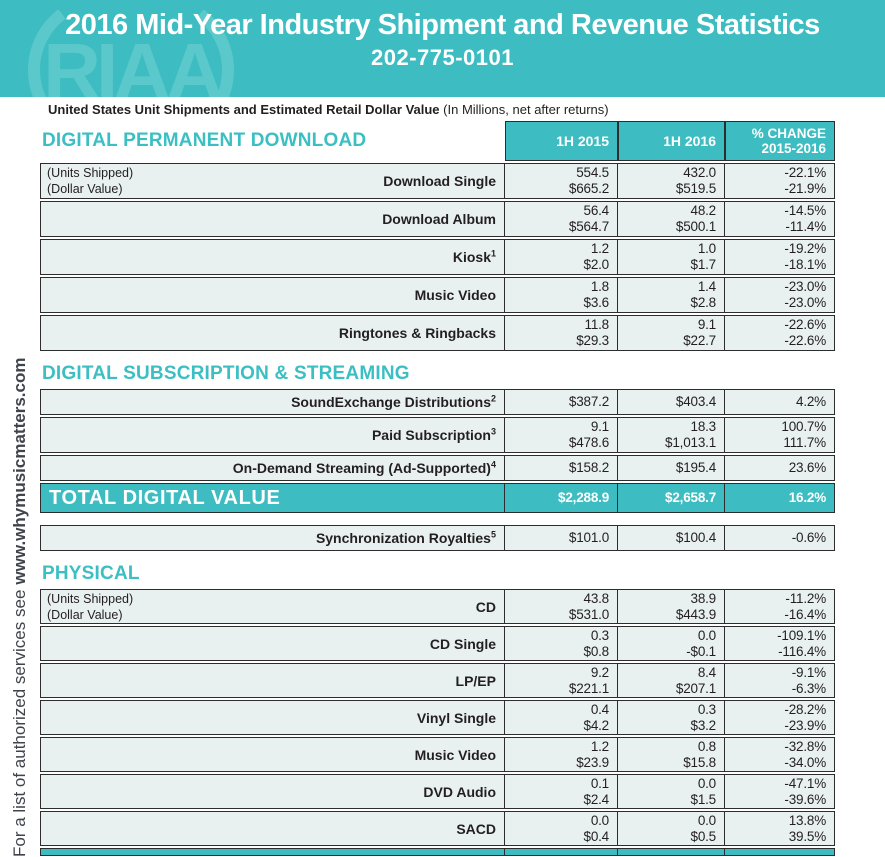 The width and height of the screenshot is (885, 857). Describe the element at coordinates (272, 643) in the screenshot. I see `row-label-cell: CD Single` at that location.